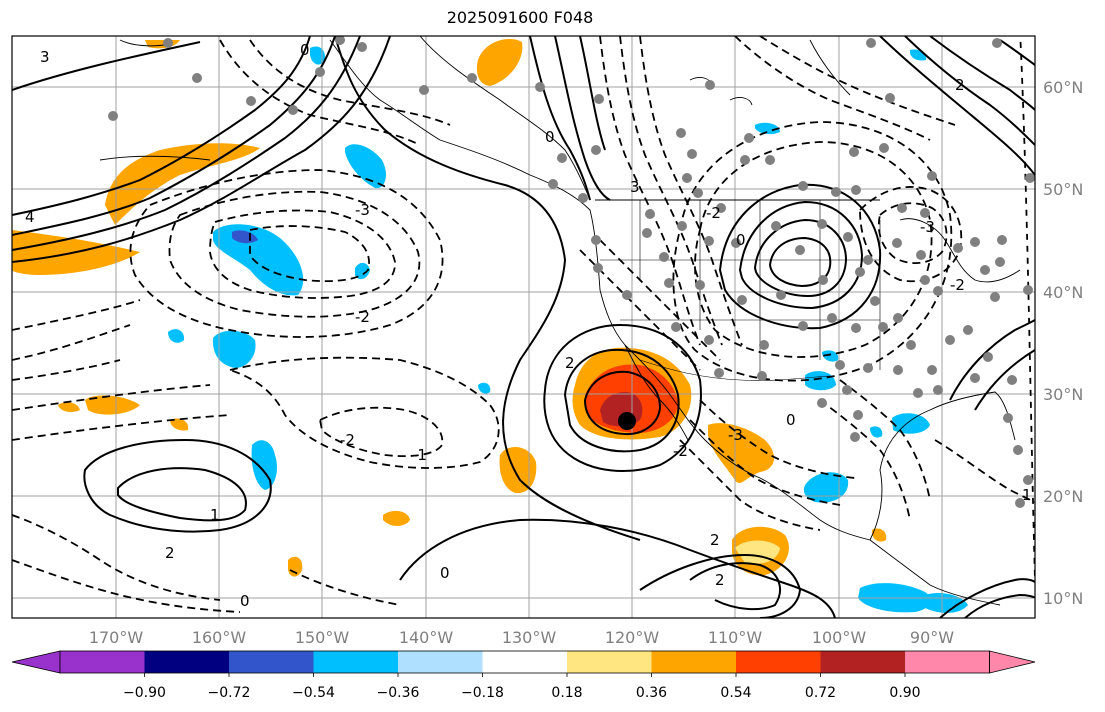 Image resolution: width=1105 pixels, height=712 pixels. Describe the element at coordinates (651, 693) in the screenshot. I see `colorbar-tick-label: 0.36` at that location.